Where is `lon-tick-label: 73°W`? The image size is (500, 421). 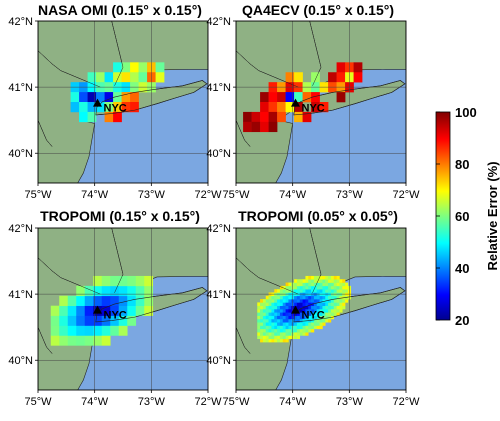 lon-tick-label: 73°W is located at coordinates (350, 195).